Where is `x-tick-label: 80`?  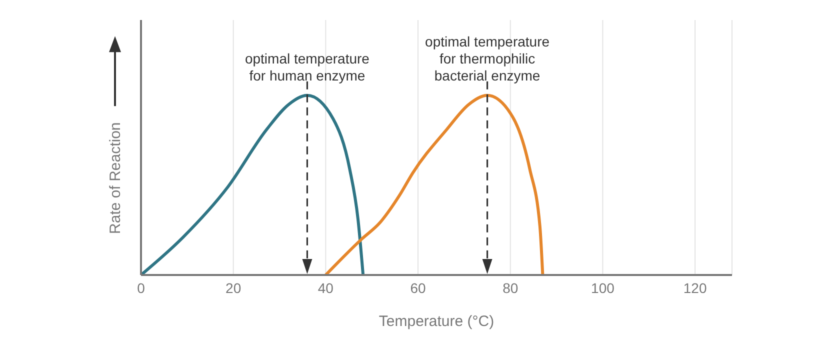
x-tick-label: 80 is located at coordinates (510, 288).